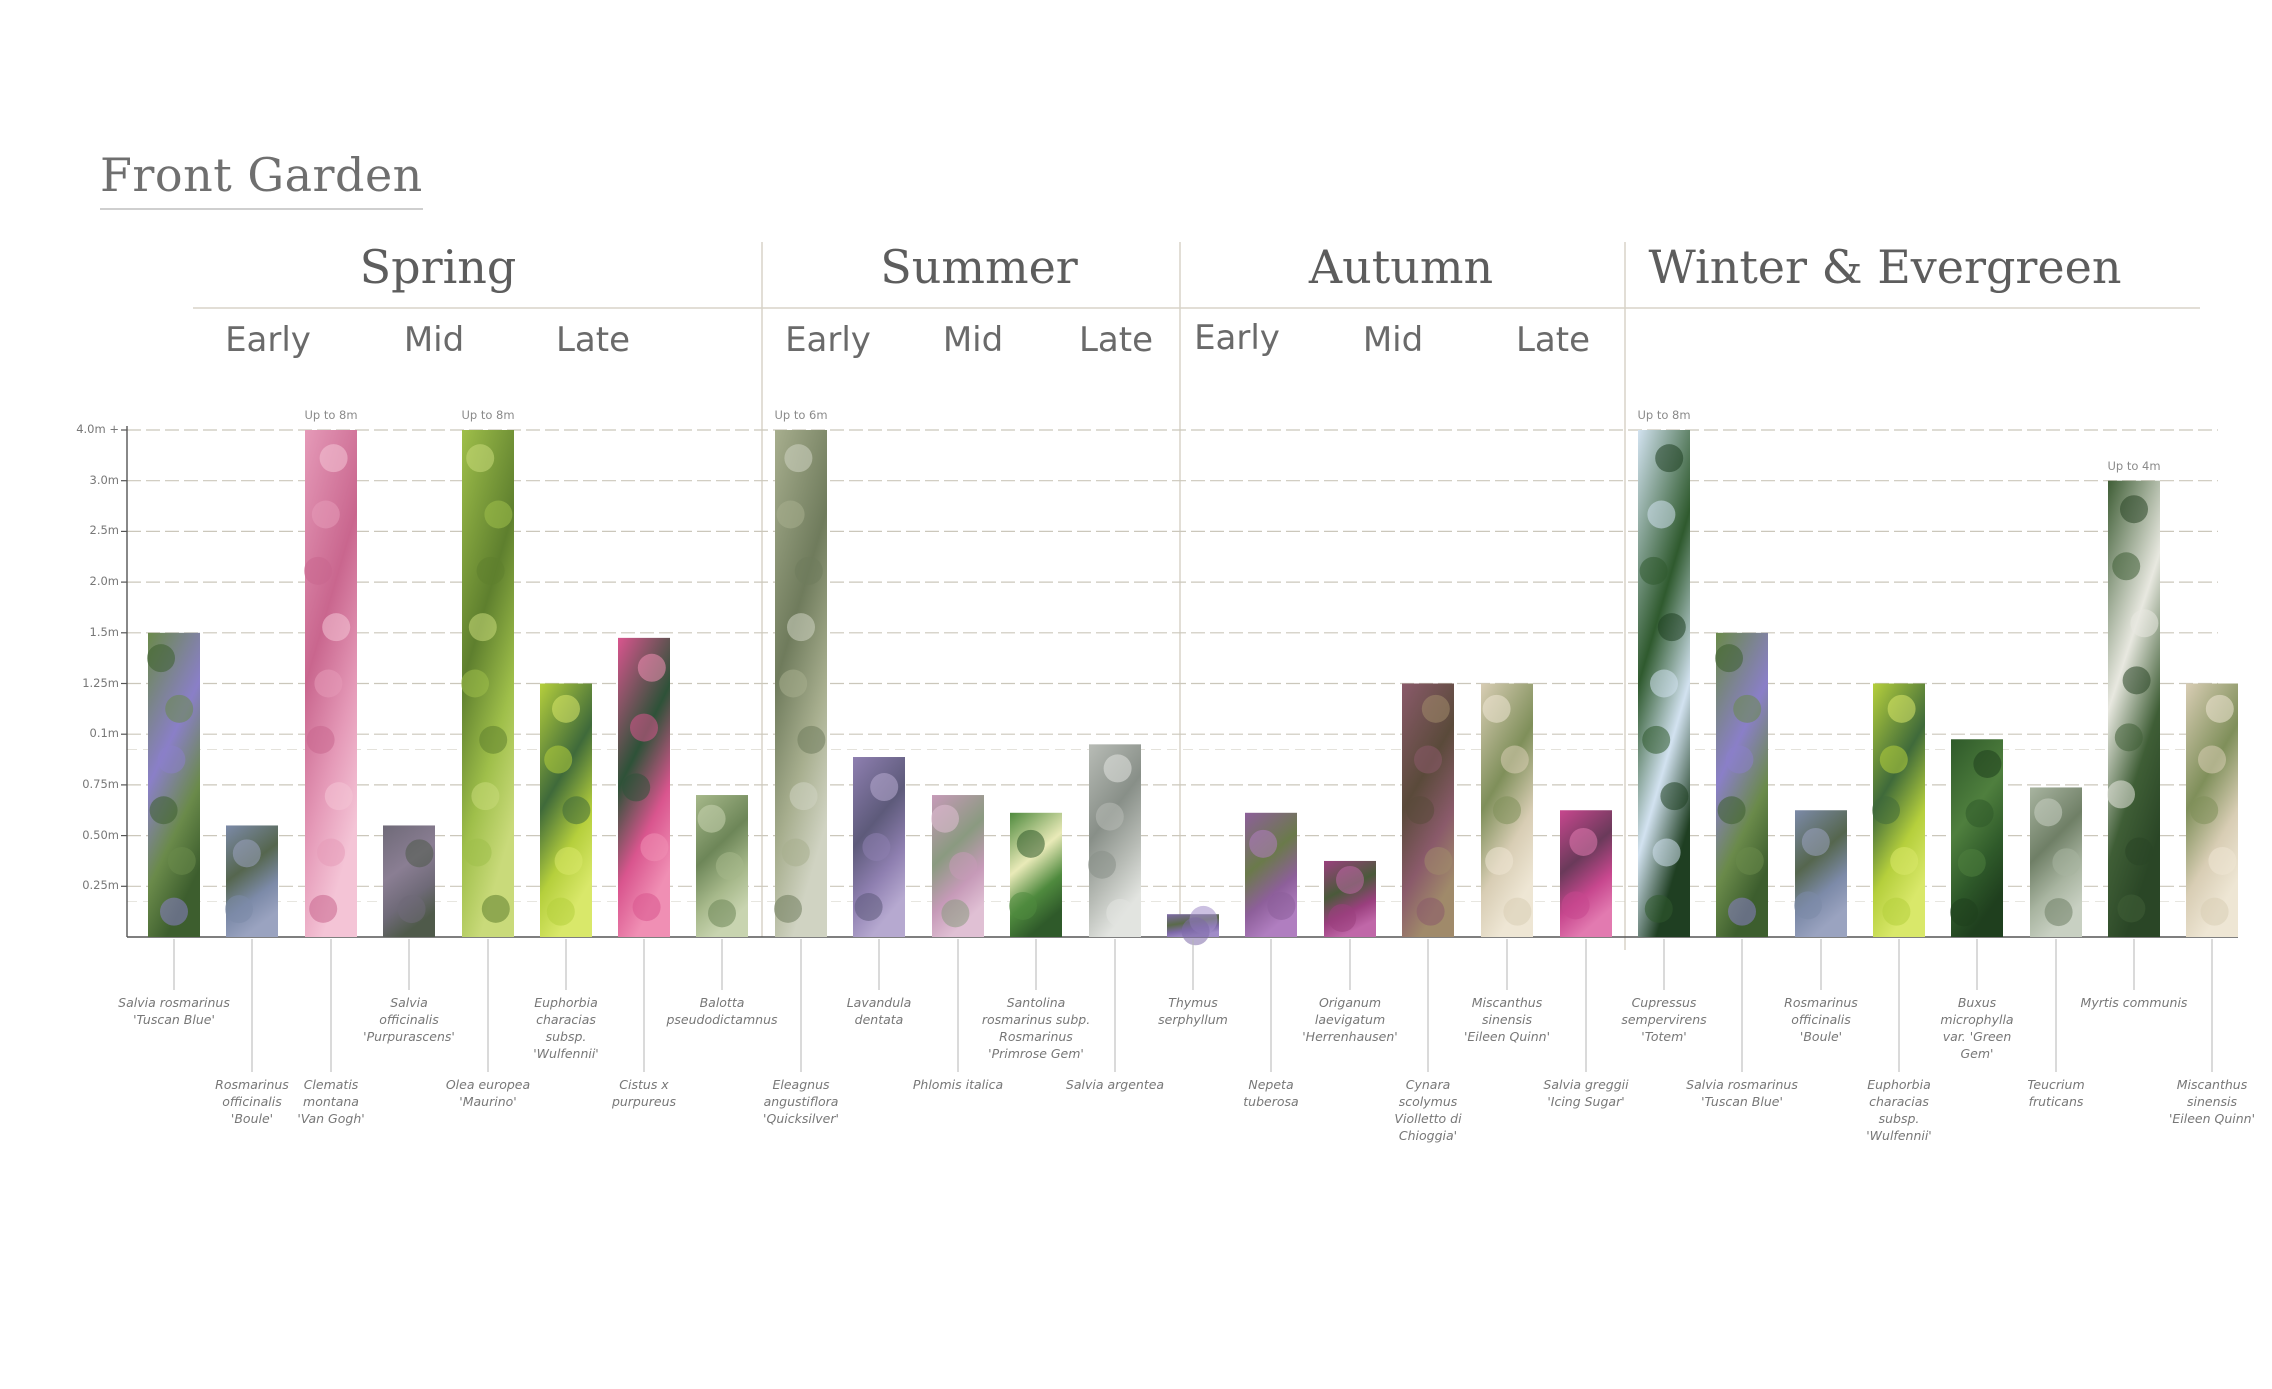 The height and width of the screenshot is (1389, 2272). What do you see at coordinates (268, 340) in the screenshot?
I see `phase-spring-early: Early` at bounding box center [268, 340].